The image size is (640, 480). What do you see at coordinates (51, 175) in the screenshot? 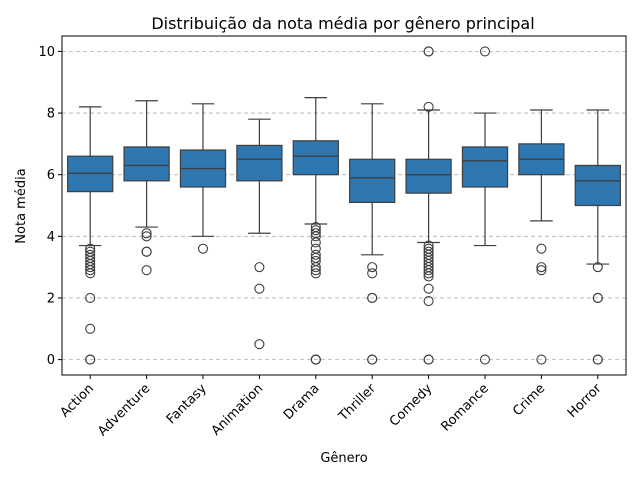
I see `y-tick-label: 6` at bounding box center [51, 175].